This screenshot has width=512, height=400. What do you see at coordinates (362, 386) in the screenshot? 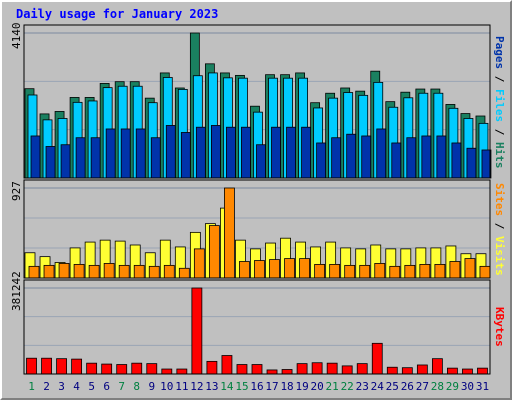
I see `x-tick-label-day-23: 23` at bounding box center [362, 386].